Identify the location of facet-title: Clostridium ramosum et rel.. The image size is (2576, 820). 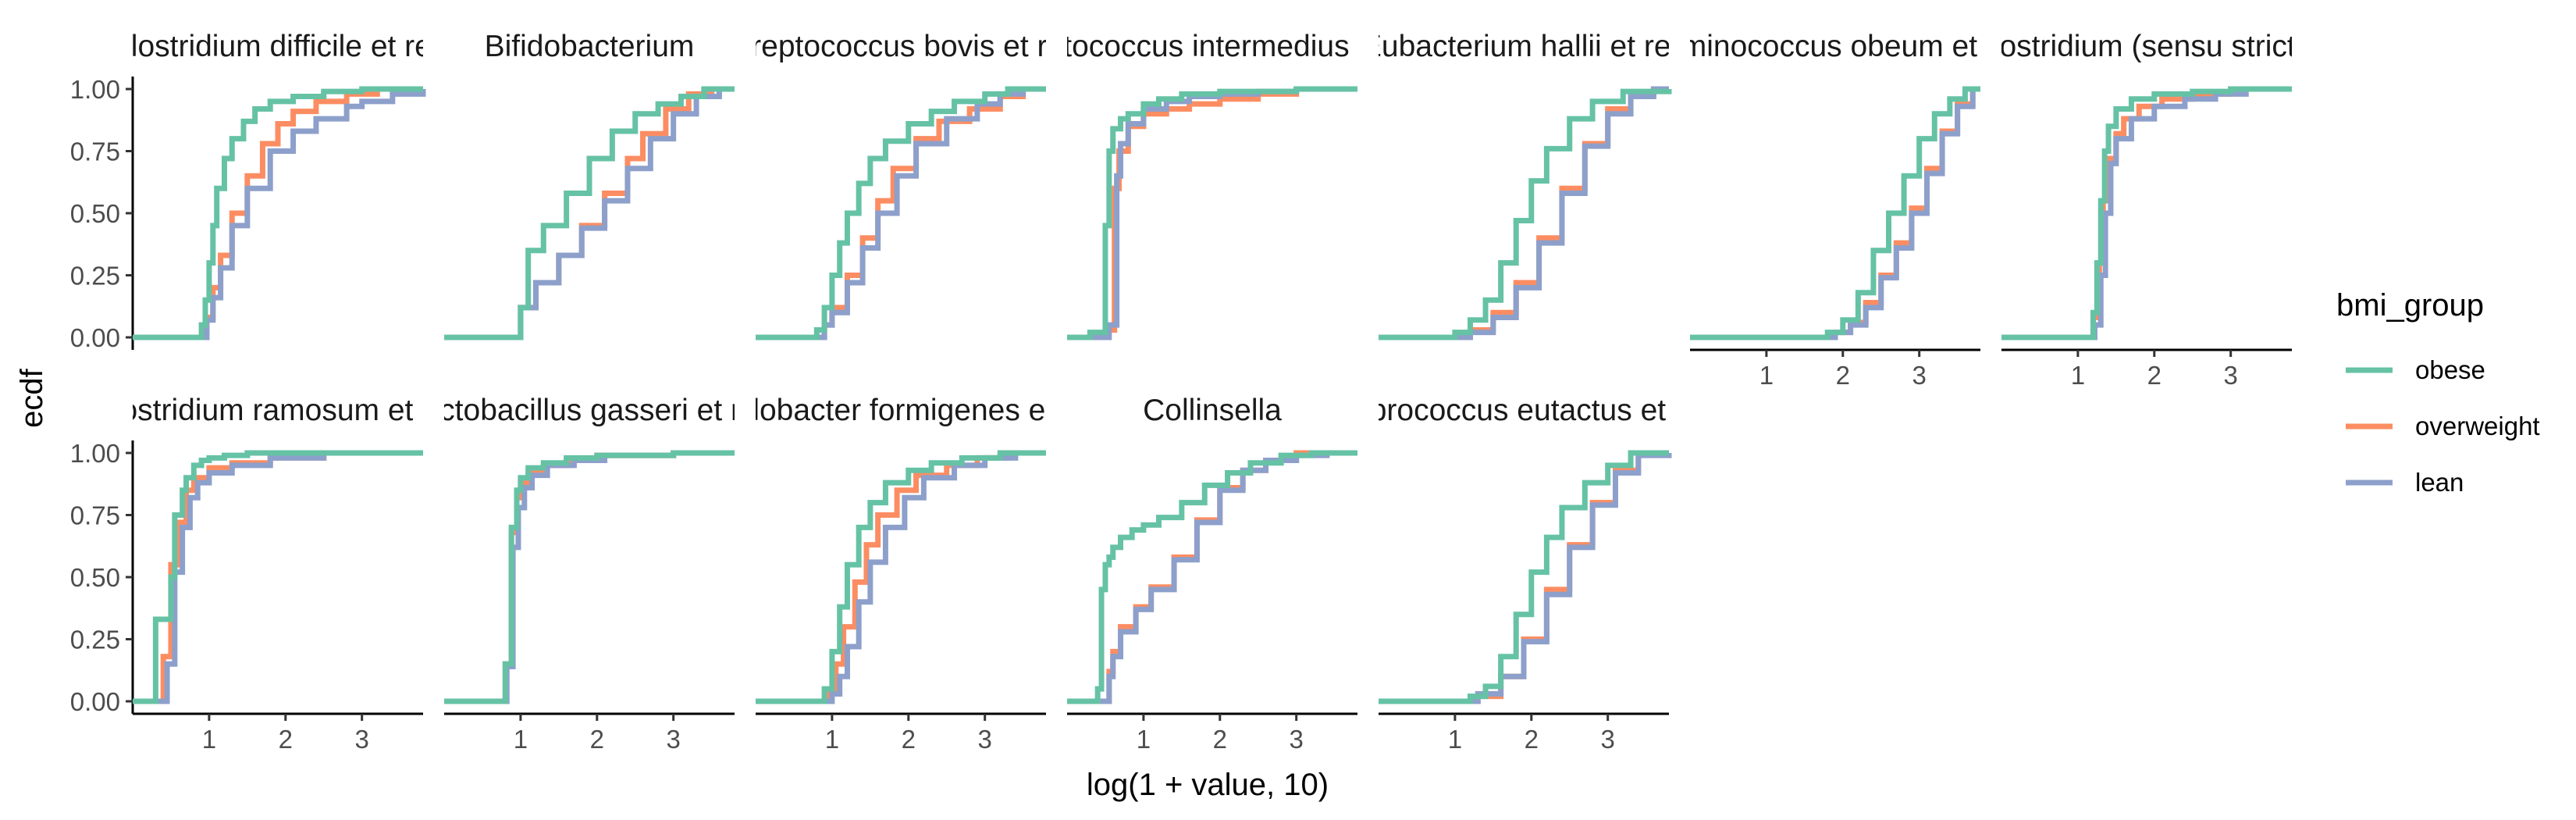
(278, 410).